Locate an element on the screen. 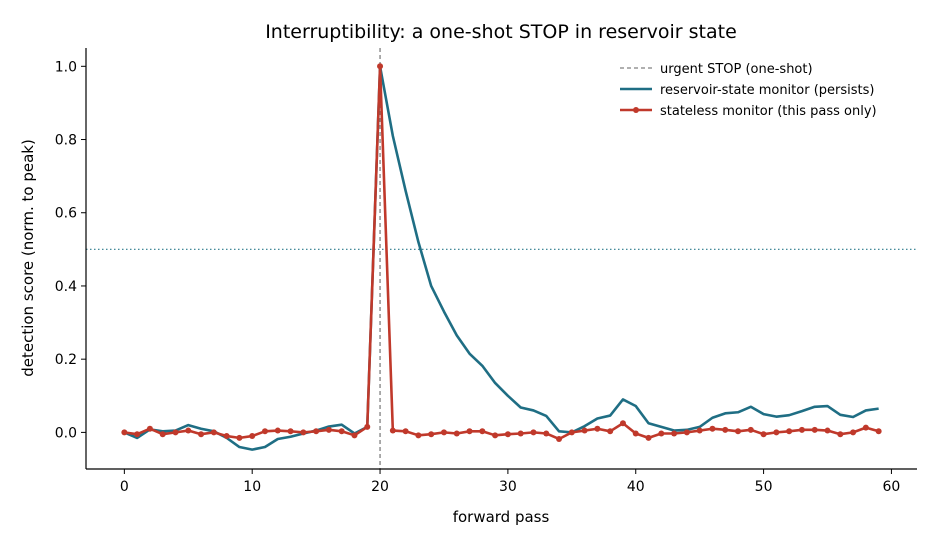 The width and height of the screenshot is (936, 546). y-tick-label-2: 0.4 is located at coordinates (66, 287).